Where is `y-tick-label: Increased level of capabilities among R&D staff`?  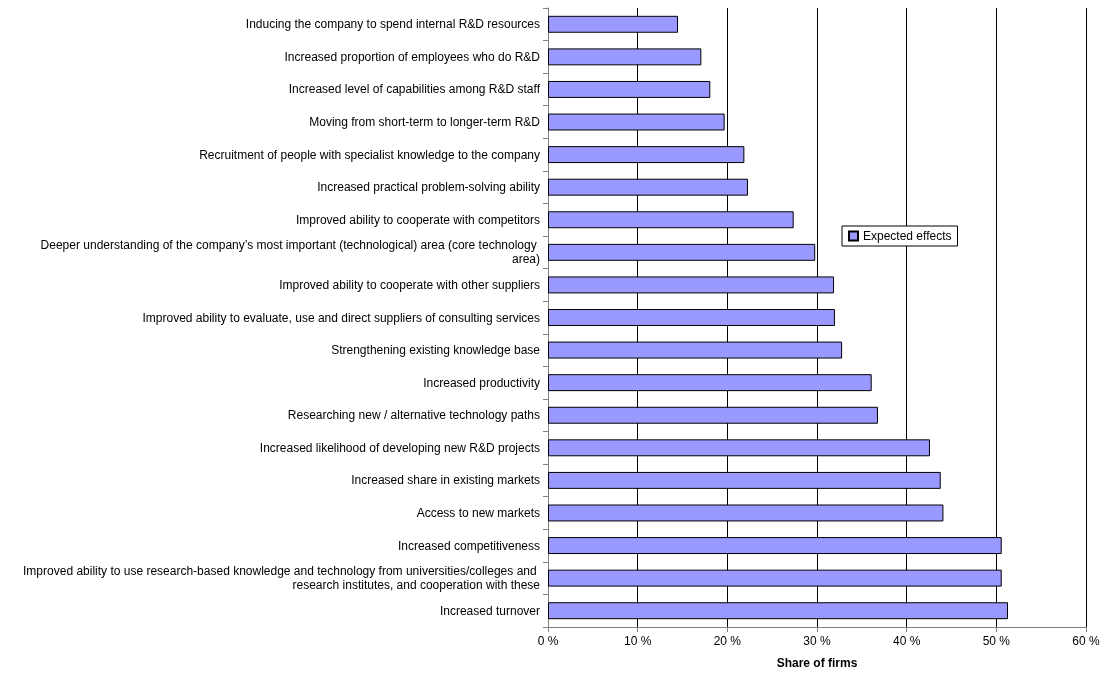 y-tick-label: Increased level of capabilities among R&D staff is located at coordinates (414, 89).